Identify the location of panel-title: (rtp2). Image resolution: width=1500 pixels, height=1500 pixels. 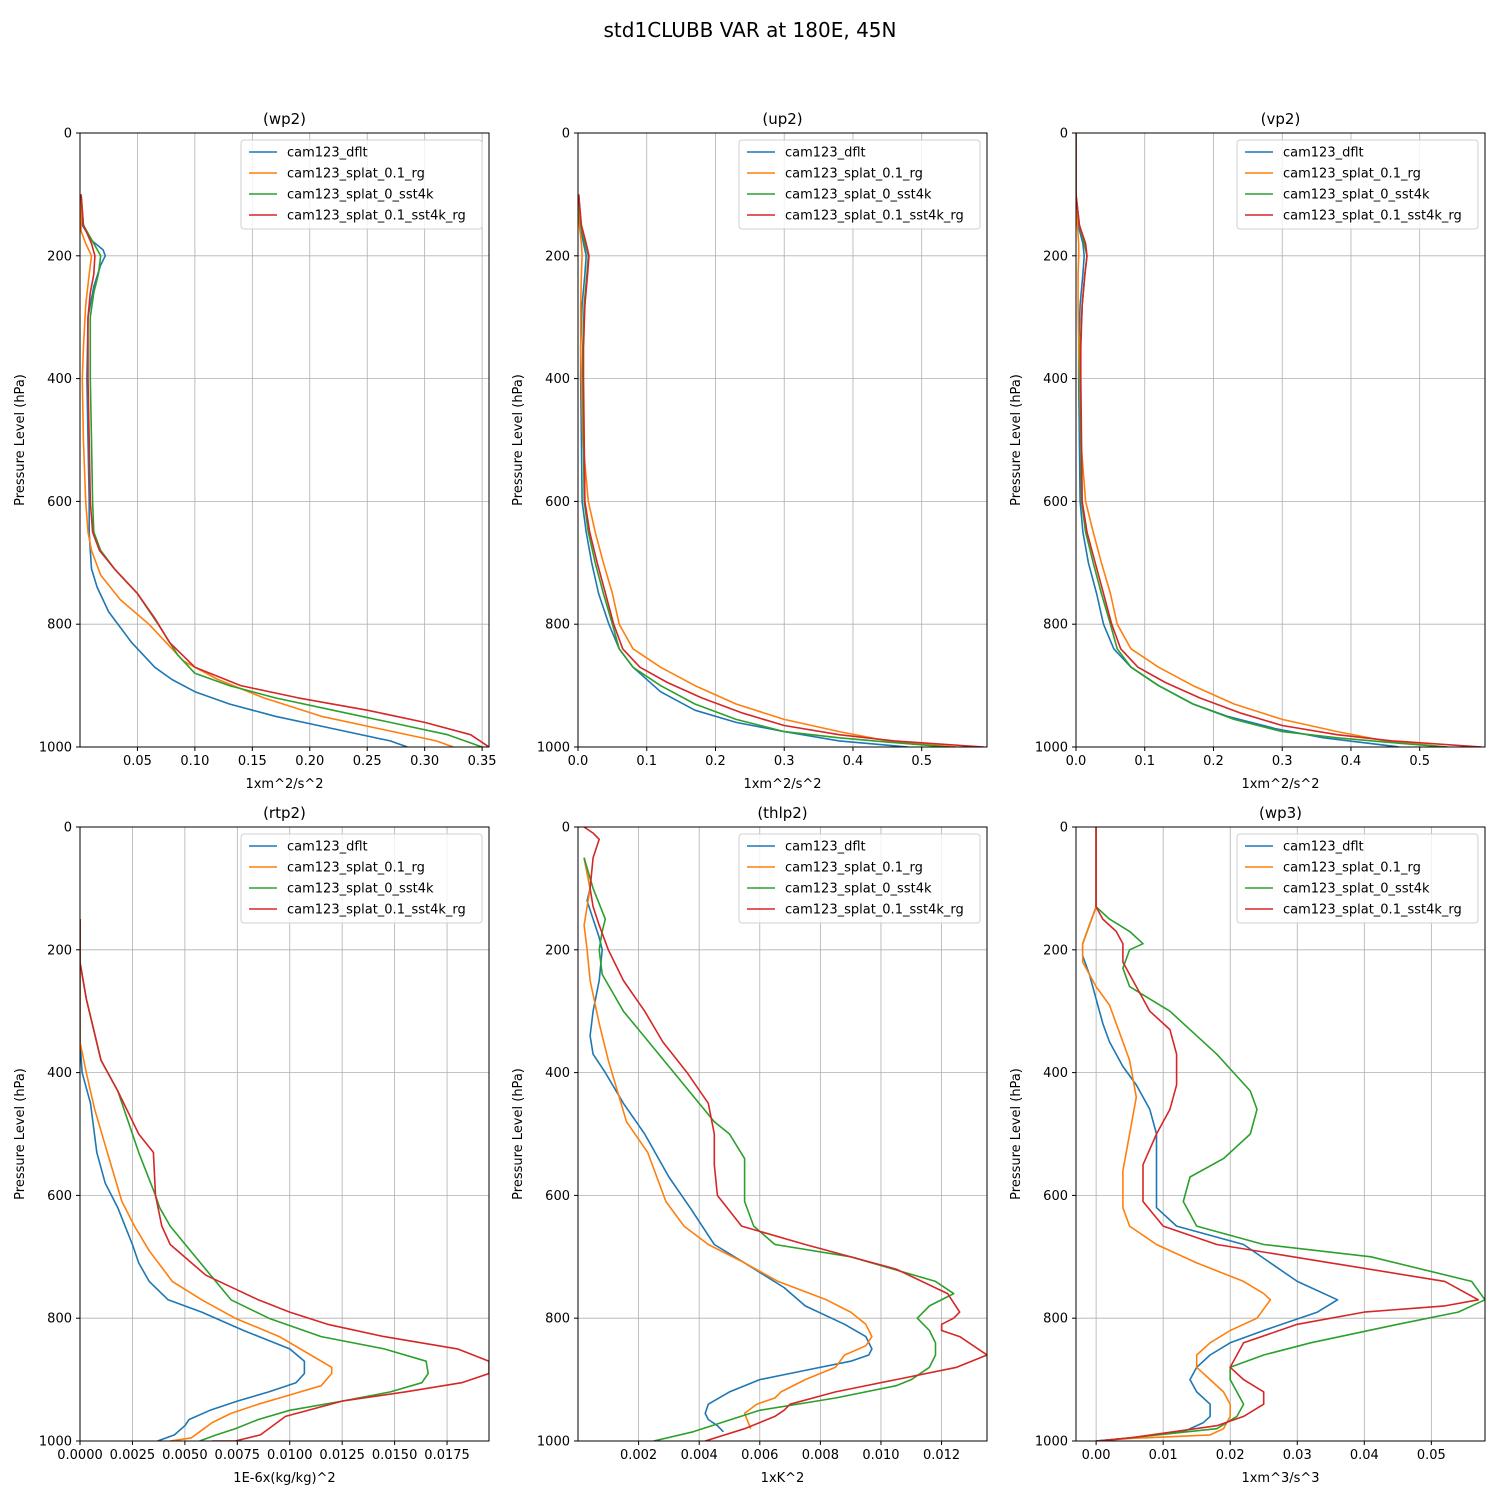
(284, 813).